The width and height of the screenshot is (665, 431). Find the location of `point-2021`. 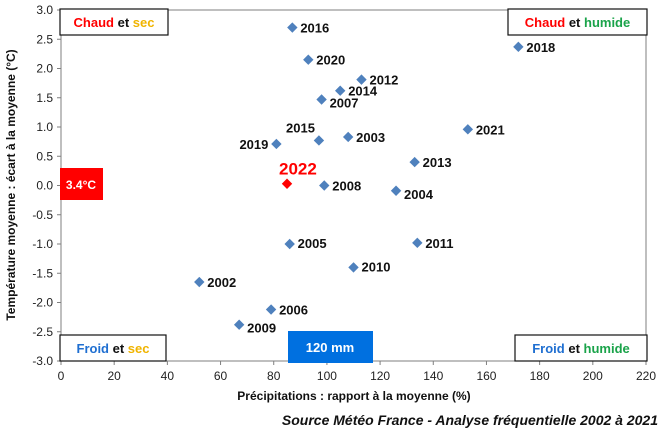

point-2021 is located at coordinates (468, 129).